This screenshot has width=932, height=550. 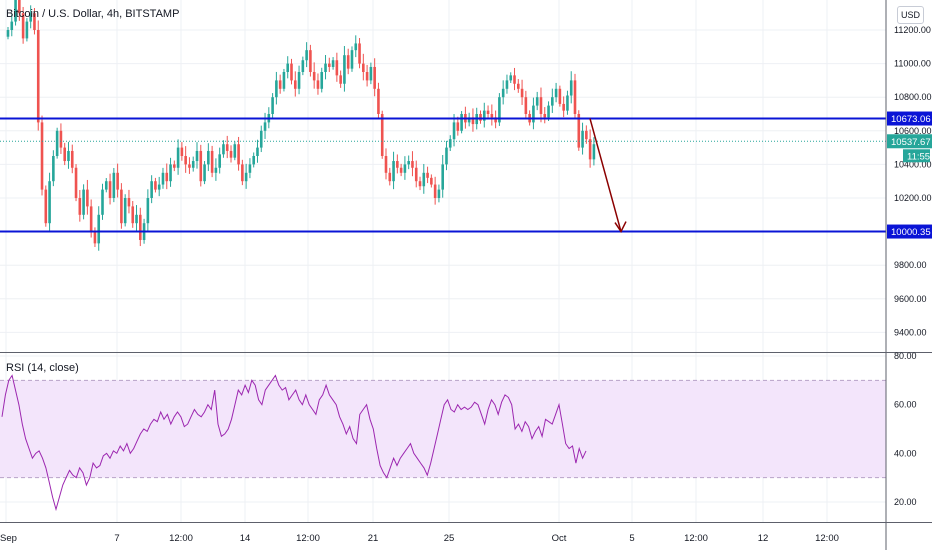 What do you see at coordinates (910, 332) in the screenshot?
I see `price-tick-label: 9400.00` at bounding box center [910, 332].